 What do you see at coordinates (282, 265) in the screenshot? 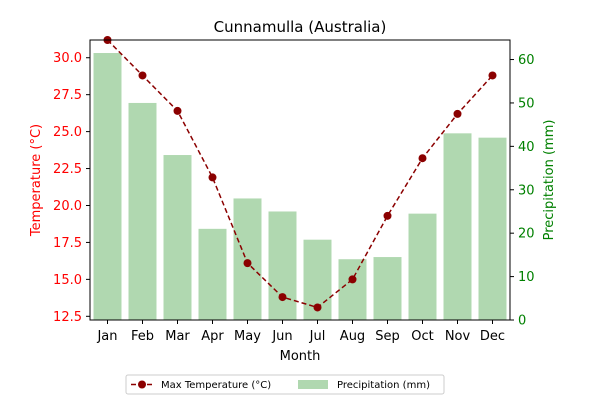
I see `precipitation-bar-jun` at bounding box center [282, 265].